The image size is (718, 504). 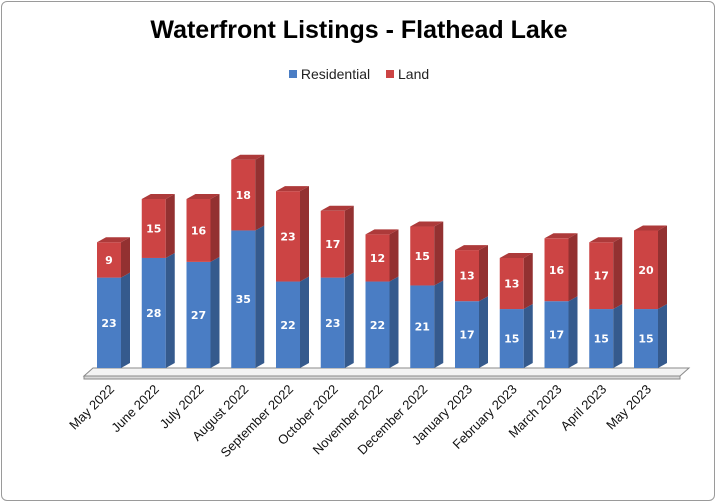 I want to click on data-label-residential: 35, so click(x=243, y=299).